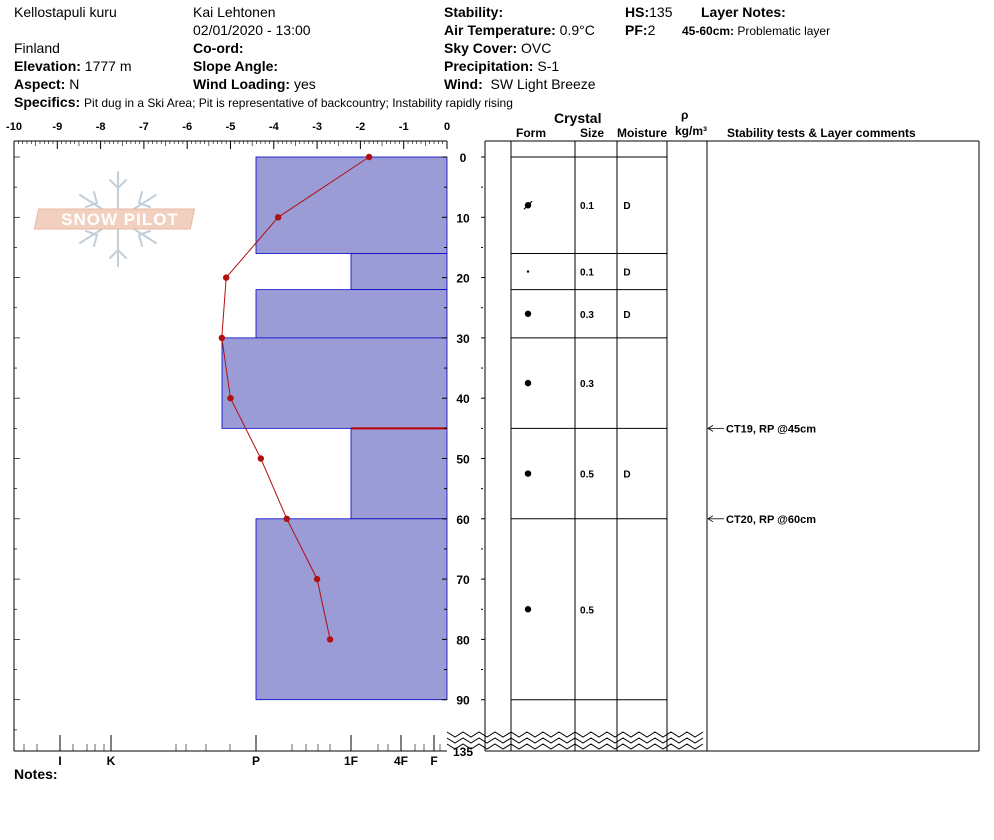  What do you see at coordinates (577, 30) in the screenshot?
I see `air-temp-value: 0.9°C` at bounding box center [577, 30].